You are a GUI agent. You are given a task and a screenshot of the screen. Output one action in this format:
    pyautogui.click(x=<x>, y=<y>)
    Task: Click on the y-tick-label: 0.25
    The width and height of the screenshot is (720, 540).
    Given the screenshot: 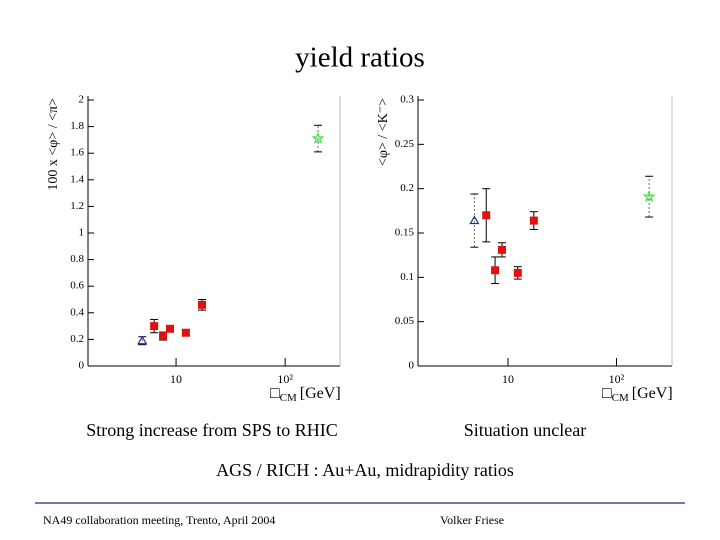 What is the action you would take?
    pyautogui.click(x=405, y=144)
    